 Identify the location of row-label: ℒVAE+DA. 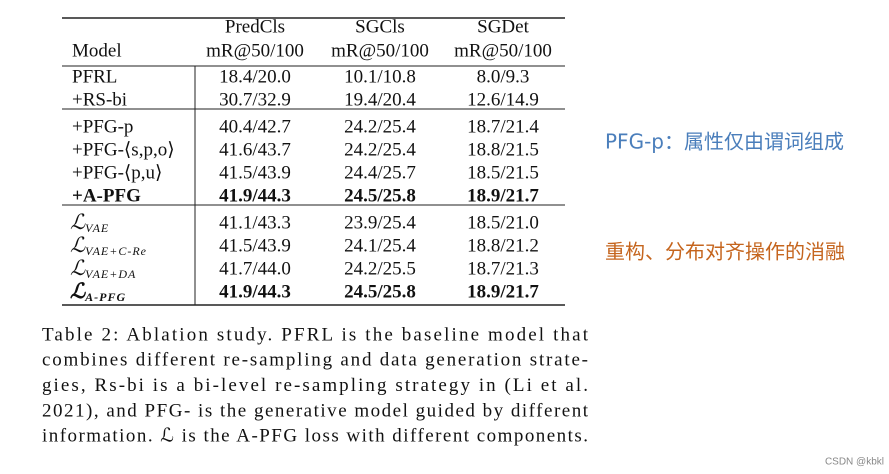
(103, 268).